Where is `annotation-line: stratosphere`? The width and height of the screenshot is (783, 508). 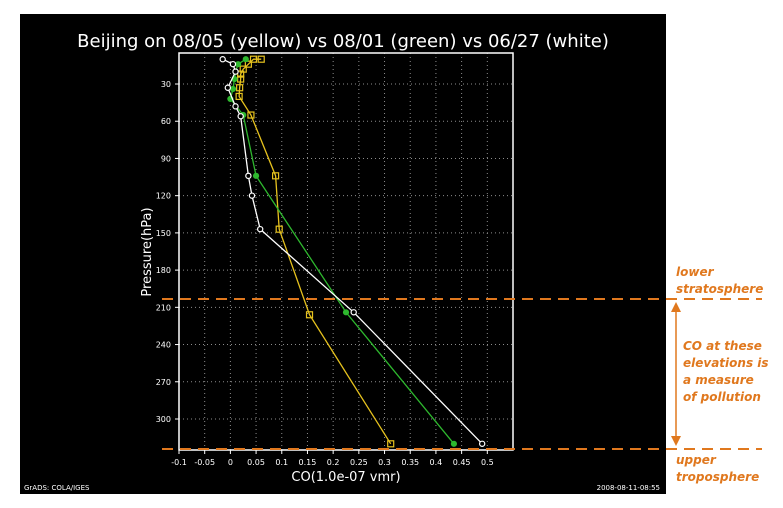 annotation-line: stratosphere is located at coordinates (720, 289).